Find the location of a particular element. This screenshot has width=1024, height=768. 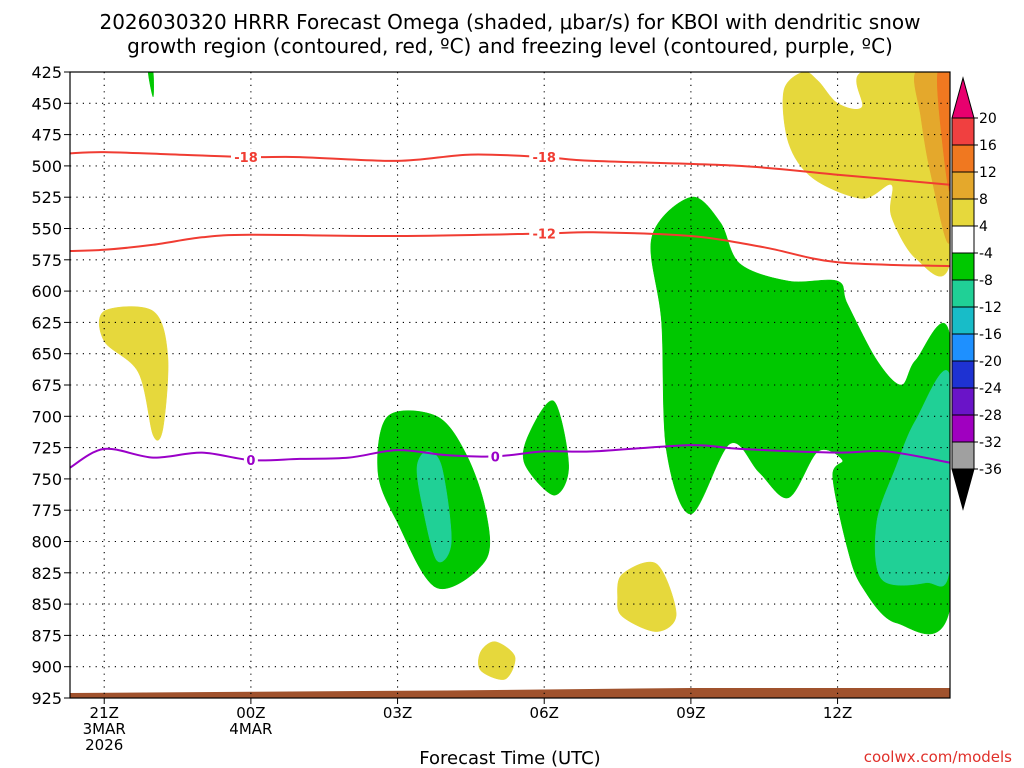

colorbar-label: -24 is located at coordinates (990, 389).